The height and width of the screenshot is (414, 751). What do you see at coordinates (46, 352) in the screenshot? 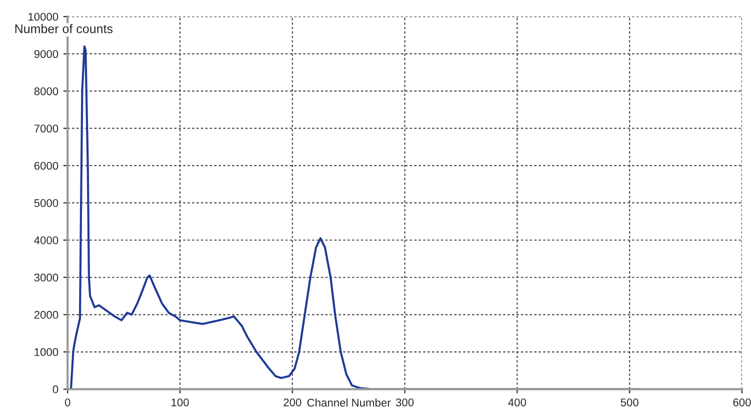
I see `y-tick-label: 1000` at bounding box center [46, 352].